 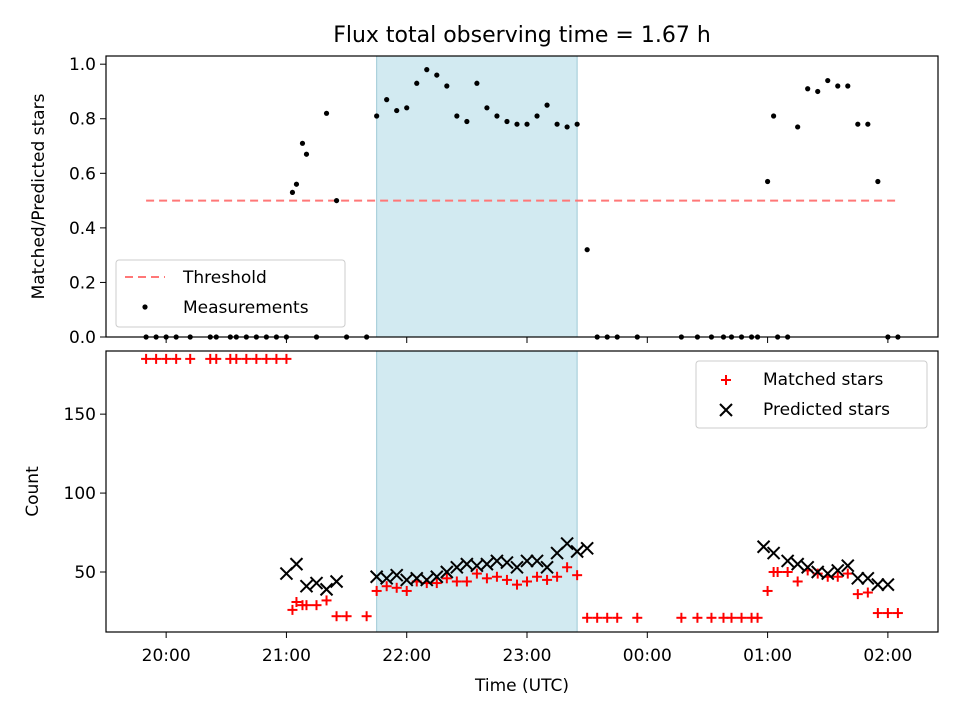 I want to click on bottom-y-tick-label: 150, so click(x=80, y=415).